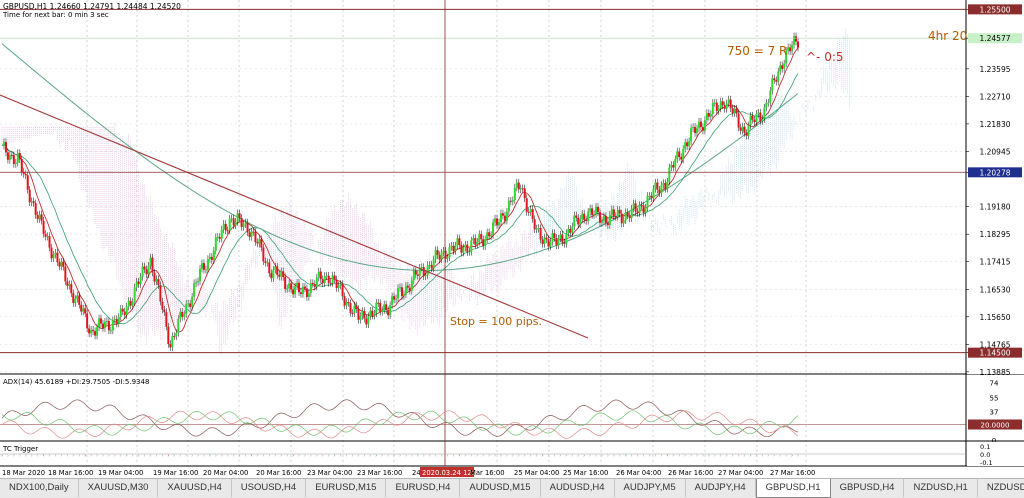 This screenshot has height=498, width=1024. What do you see at coordinates (175, 473) in the screenshot?
I see `time-label: 19 Mar 16:00` at bounding box center [175, 473].